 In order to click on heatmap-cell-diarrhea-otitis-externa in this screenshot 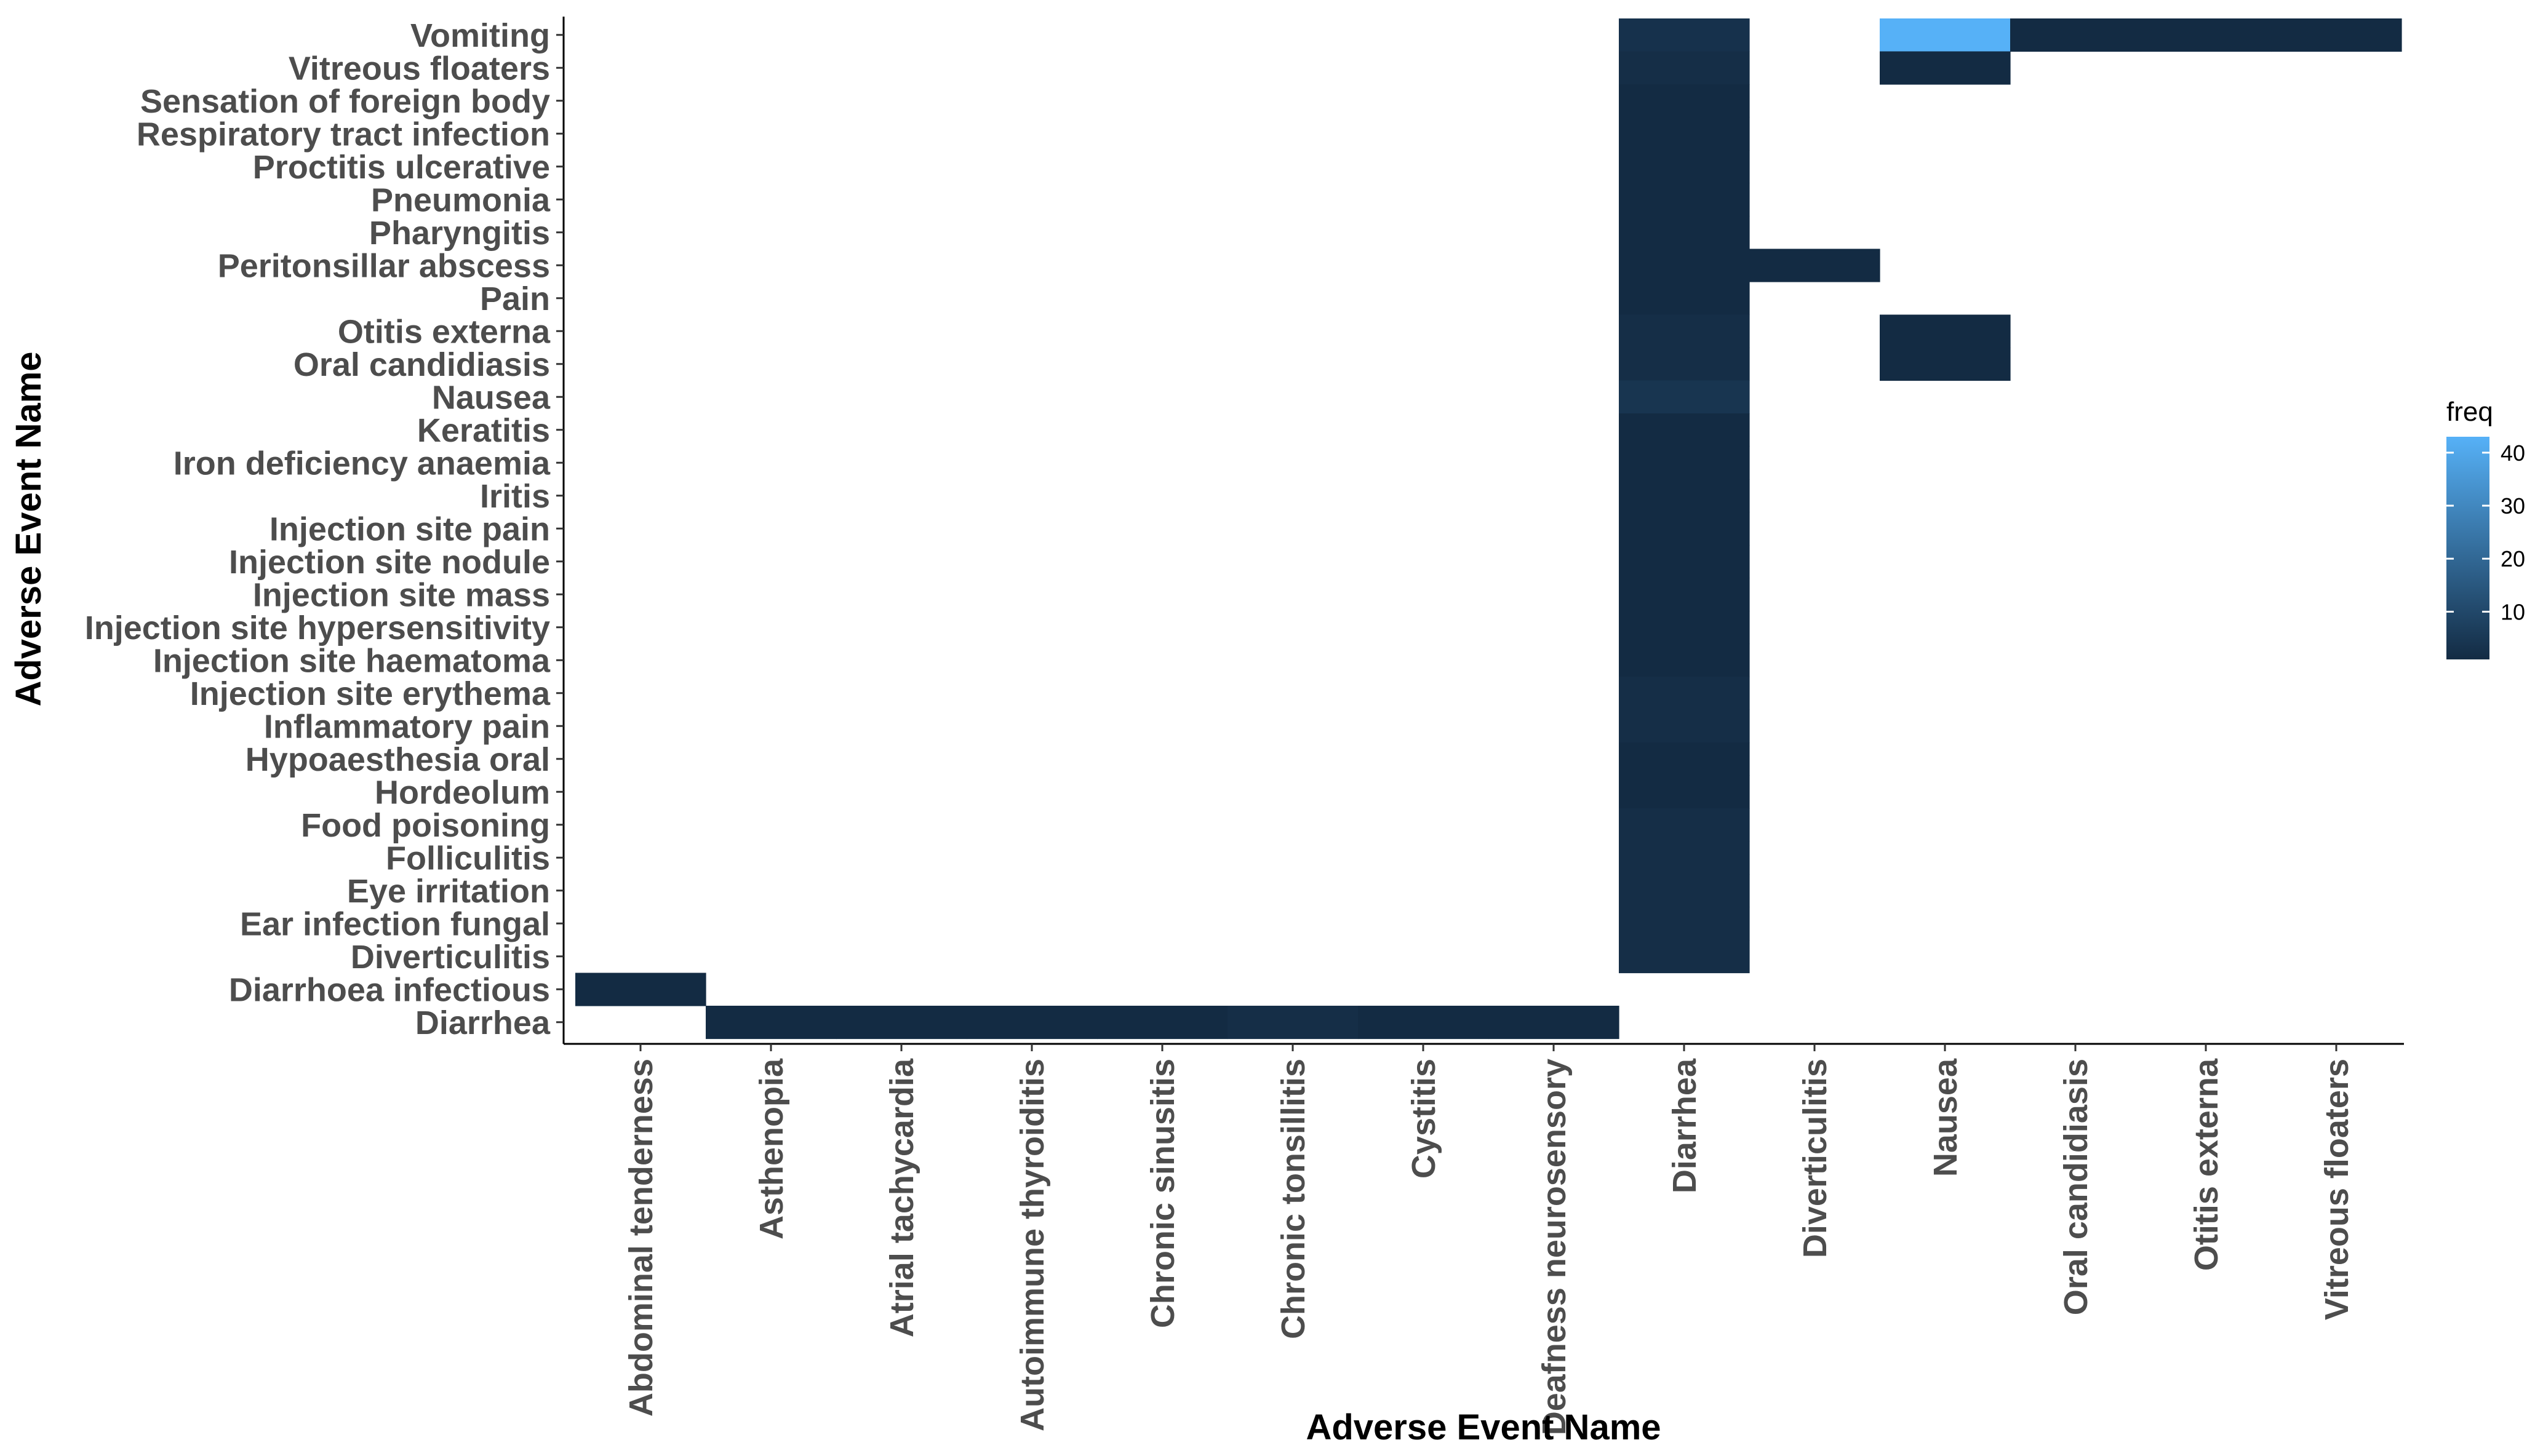, I will do `click(1684, 331)`.